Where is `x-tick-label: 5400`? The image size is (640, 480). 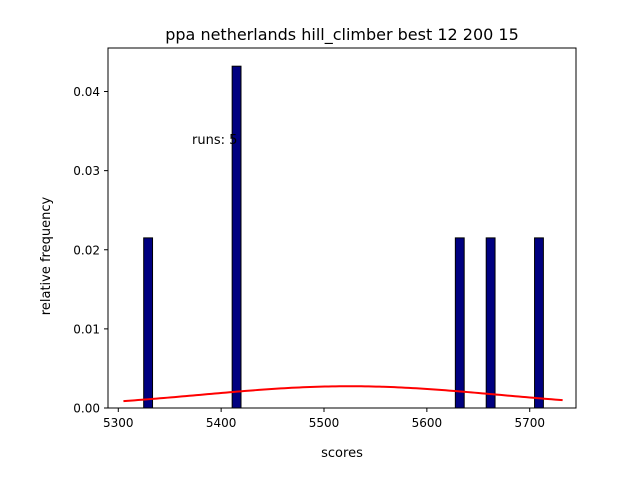
x-tick-label: 5400 is located at coordinates (221, 423).